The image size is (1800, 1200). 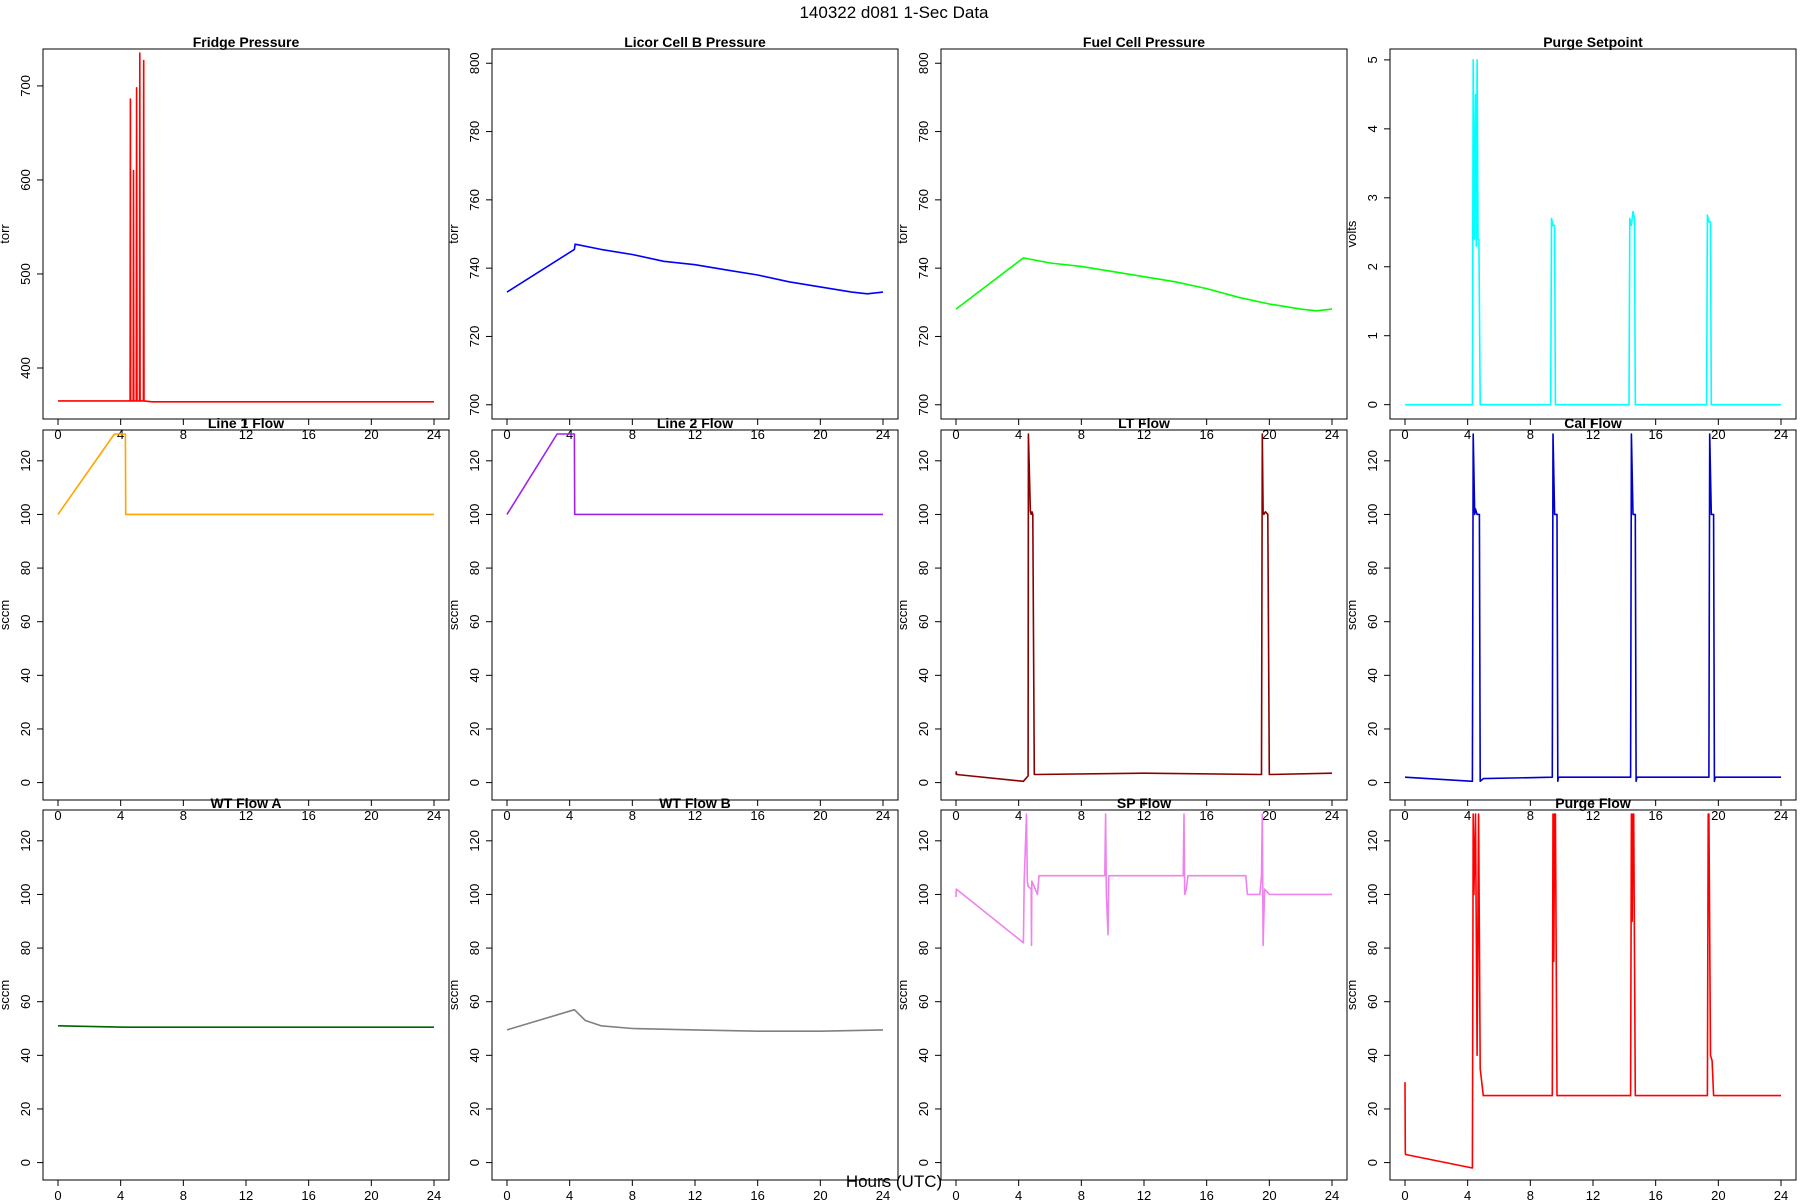 What do you see at coordinates (1372, 266) in the screenshot?
I see `y-tick-label: 2` at bounding box center [1372, 266].